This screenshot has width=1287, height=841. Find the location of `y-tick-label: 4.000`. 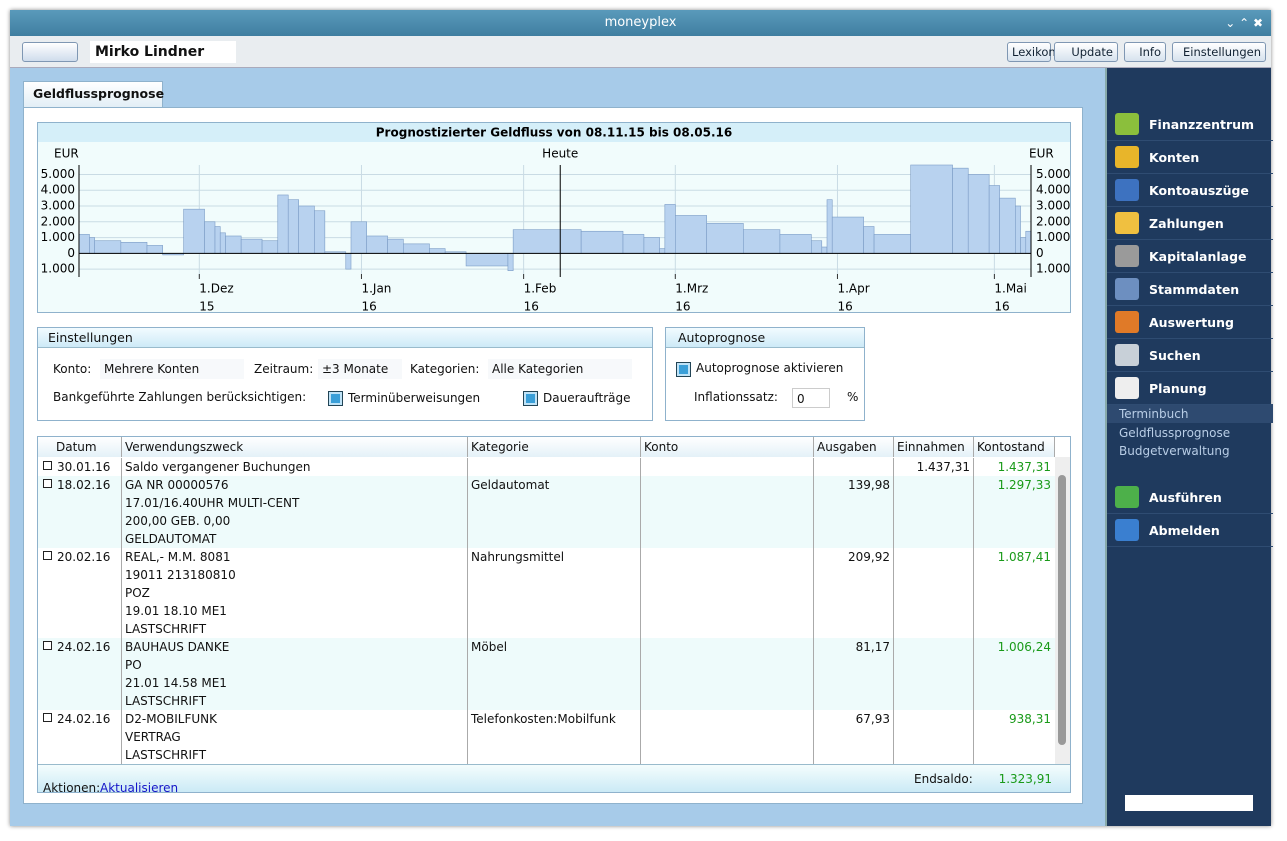

y-tick-label: 4.000 is located at coordinates (58, 190).